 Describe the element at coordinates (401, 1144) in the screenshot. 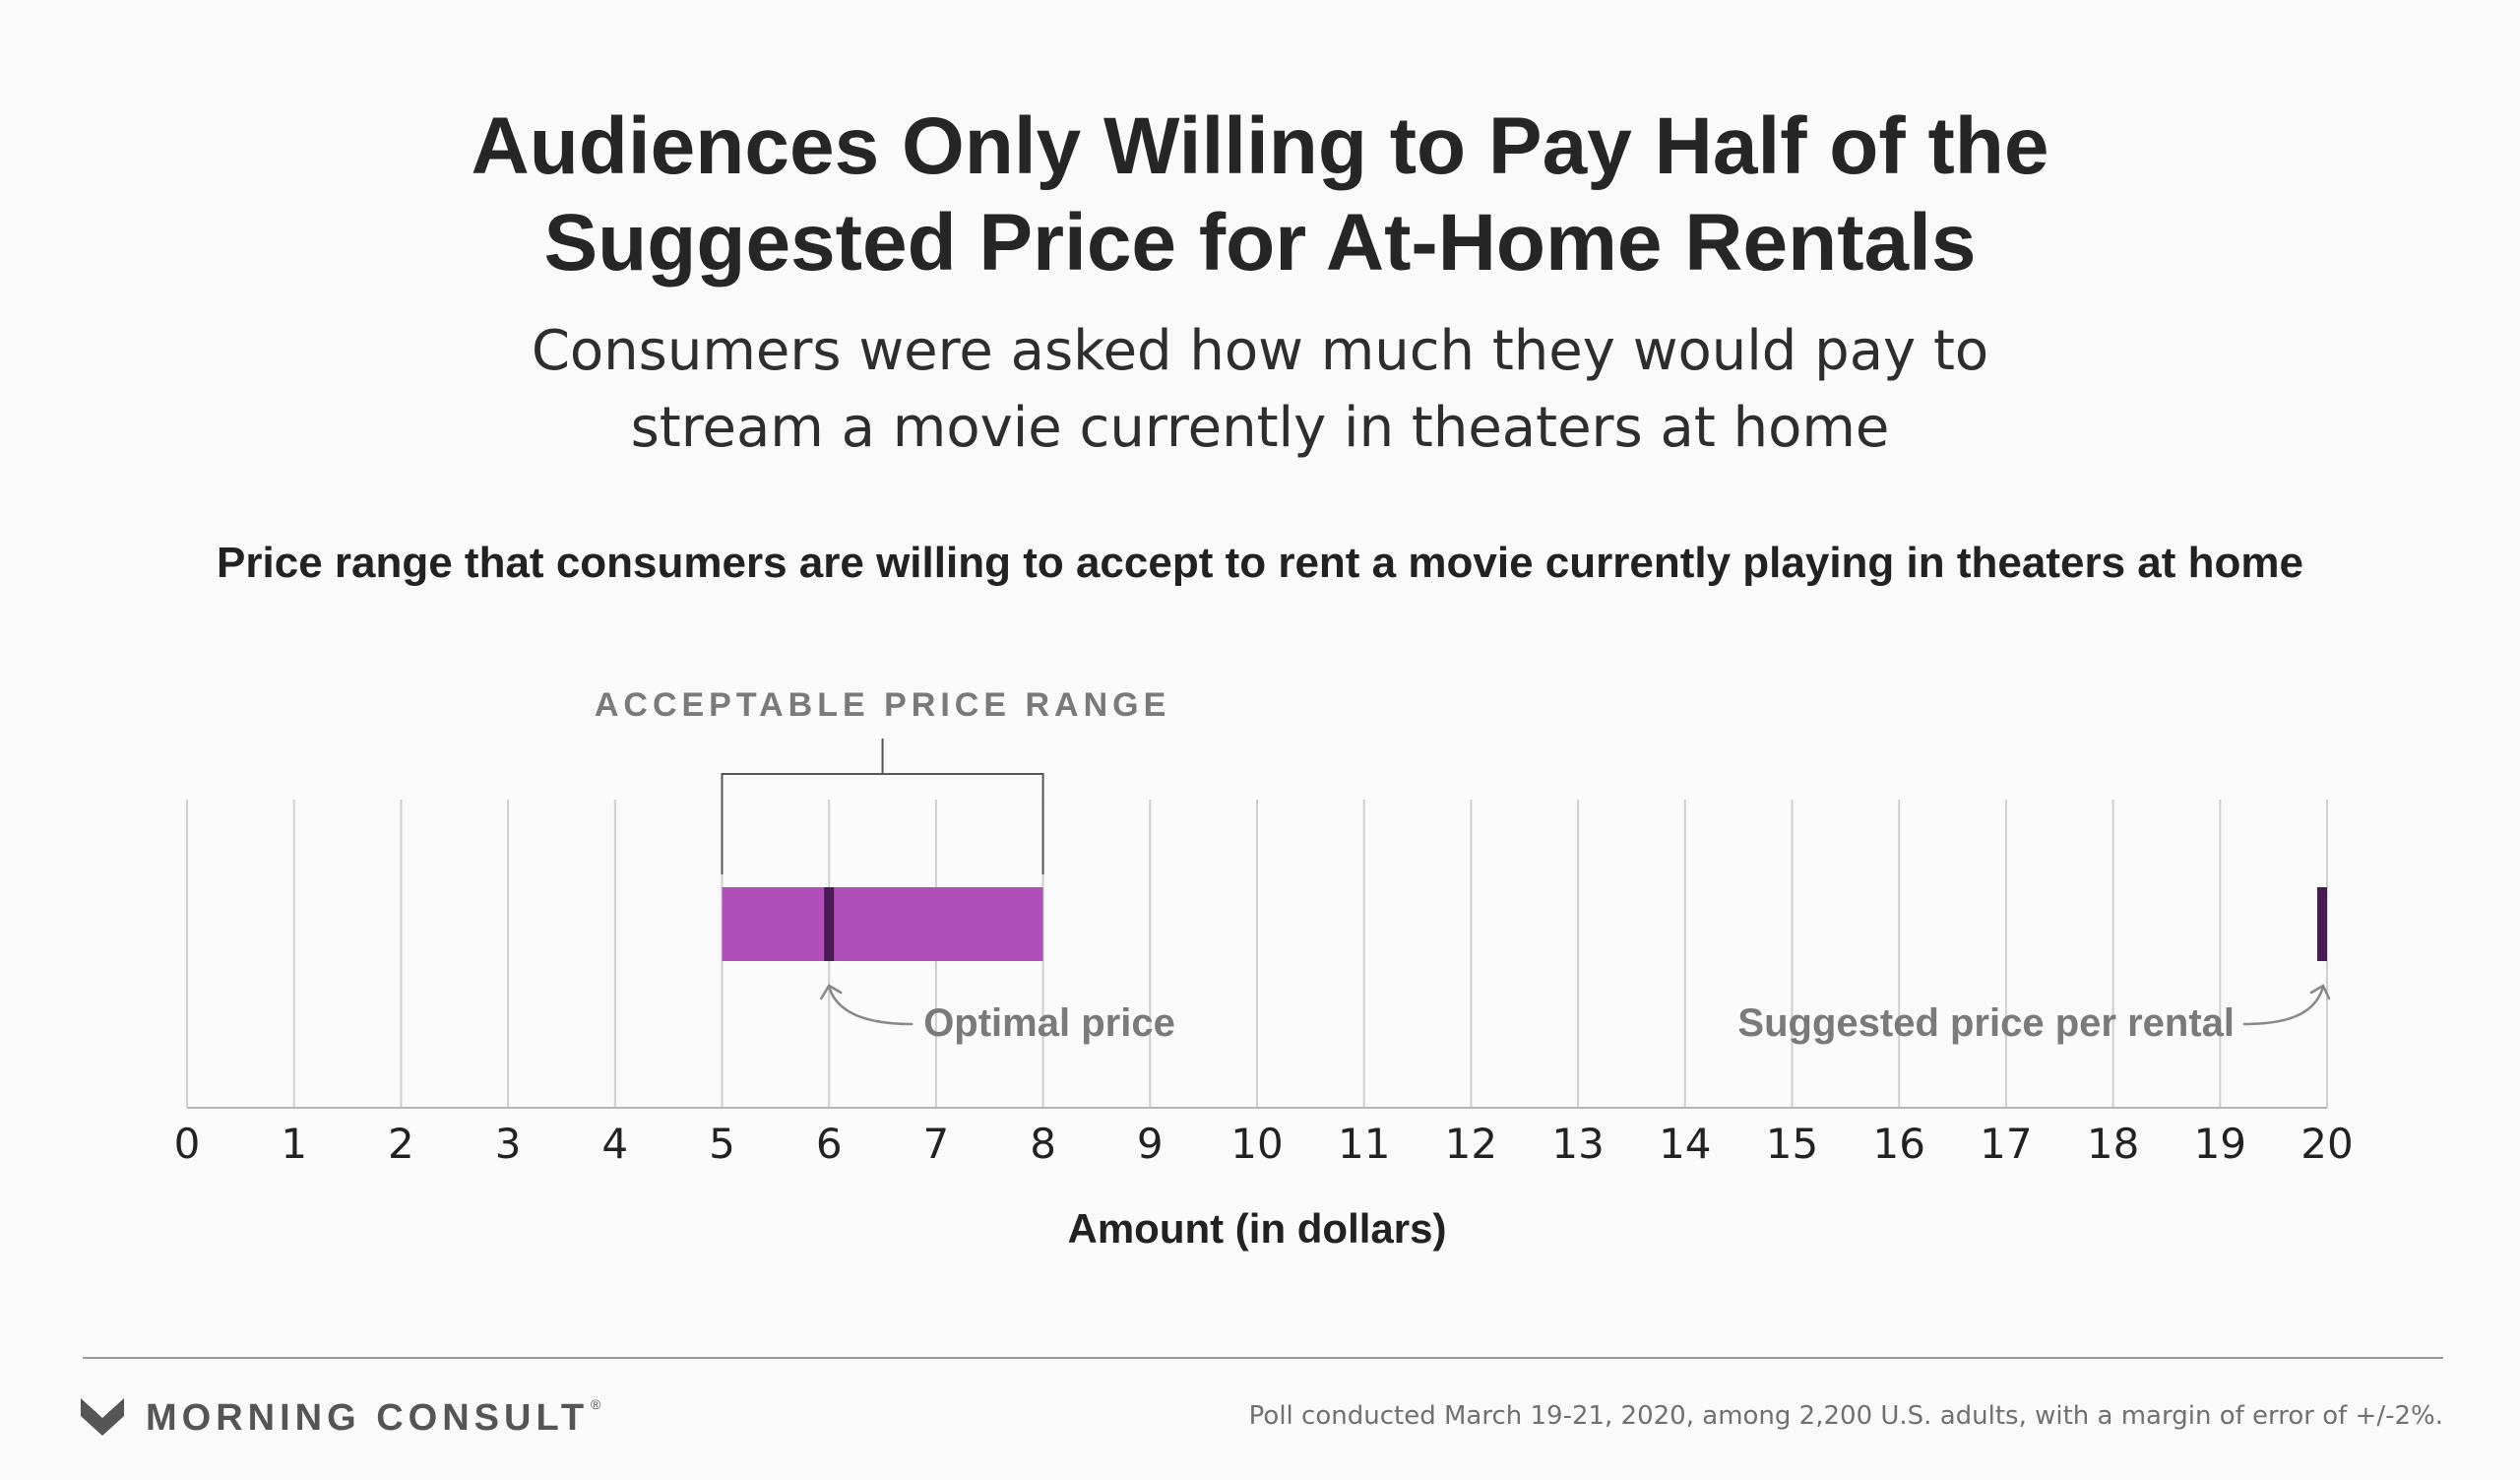

I see `x-tick-label: 2` at that location.